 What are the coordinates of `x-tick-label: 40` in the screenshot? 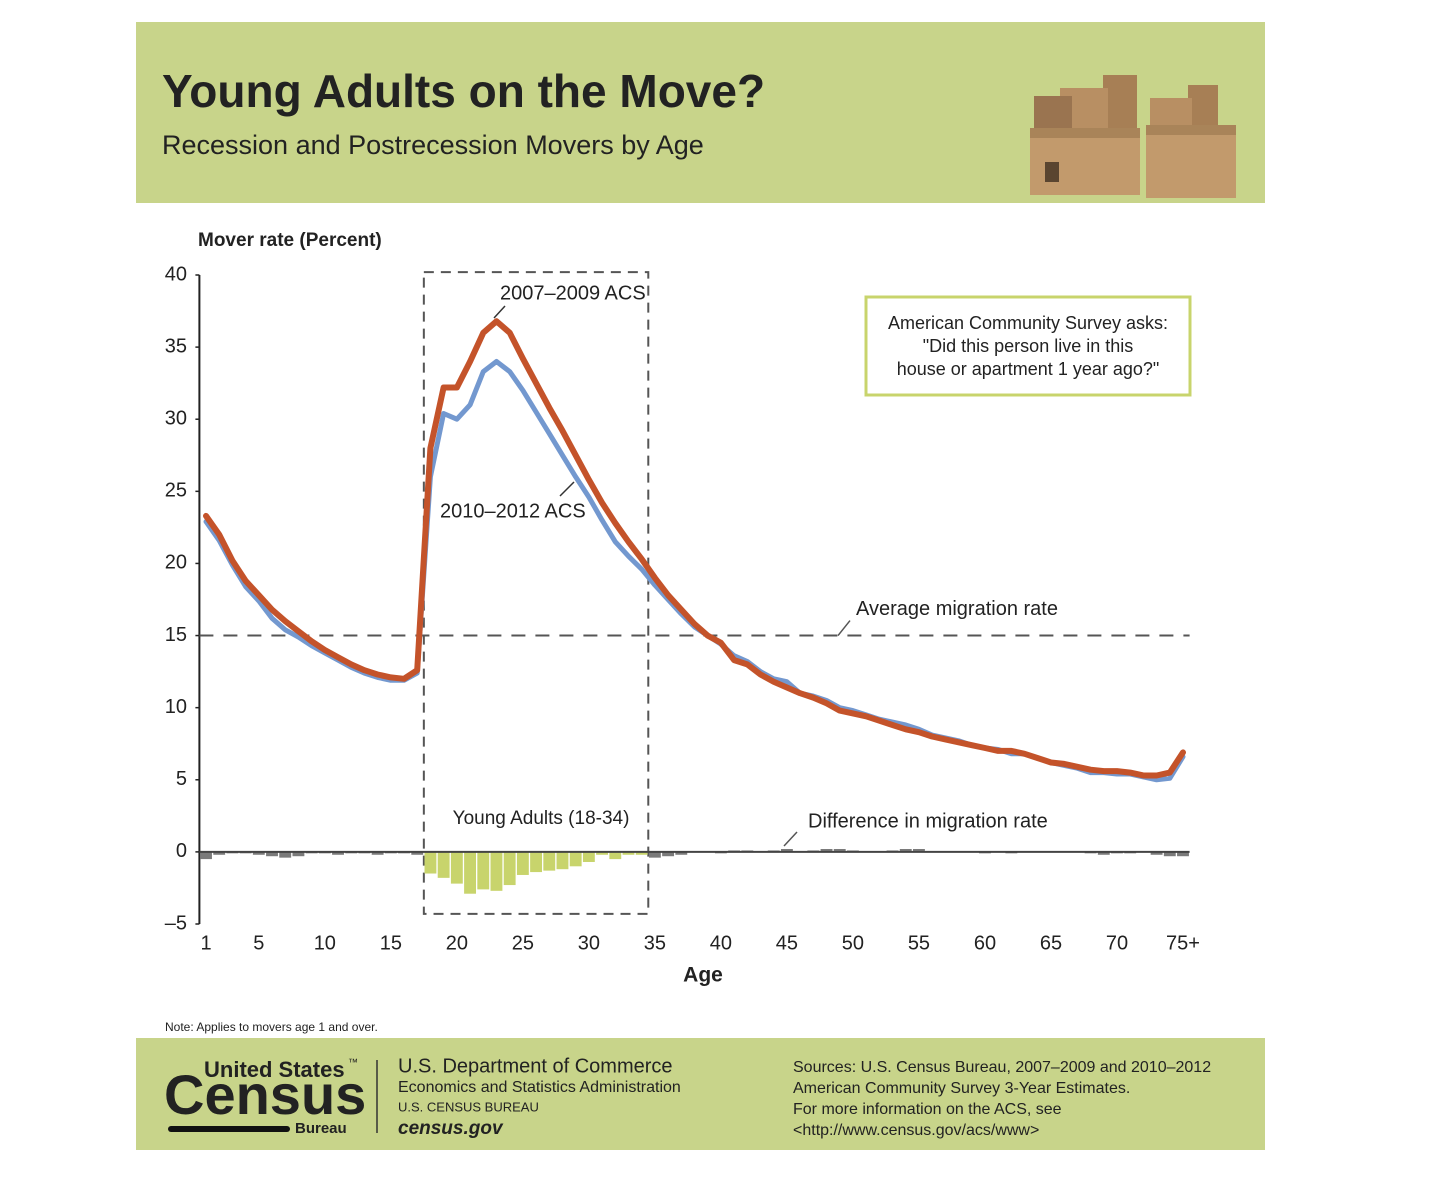 It's located at (721, 943).